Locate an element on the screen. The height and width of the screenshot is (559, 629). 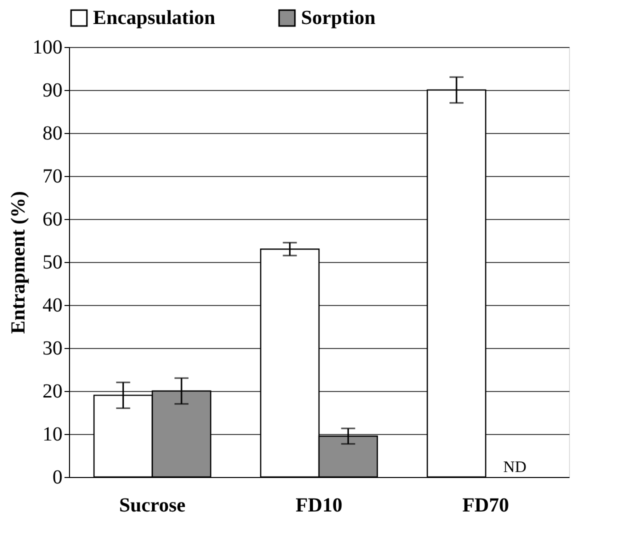
y-tick-label: 70 is located at coordinates (52, 177).